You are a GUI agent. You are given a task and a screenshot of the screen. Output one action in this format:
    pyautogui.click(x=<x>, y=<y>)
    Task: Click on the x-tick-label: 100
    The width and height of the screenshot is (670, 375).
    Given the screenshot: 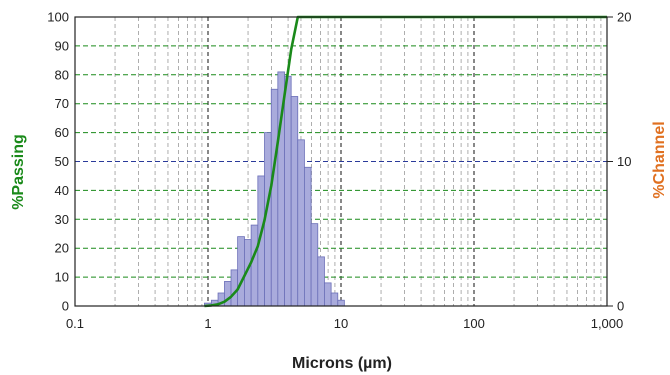 What is the action you would take?
    pyautogui.click(x=474, y=323)
    